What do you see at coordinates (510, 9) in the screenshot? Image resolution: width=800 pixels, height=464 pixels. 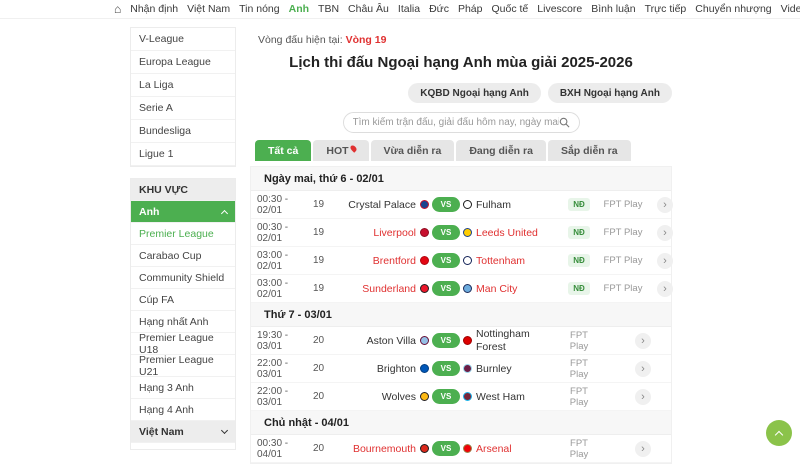 I see `nav-item-quoc-te: Quốc tế` at bounding box center [510, 9].